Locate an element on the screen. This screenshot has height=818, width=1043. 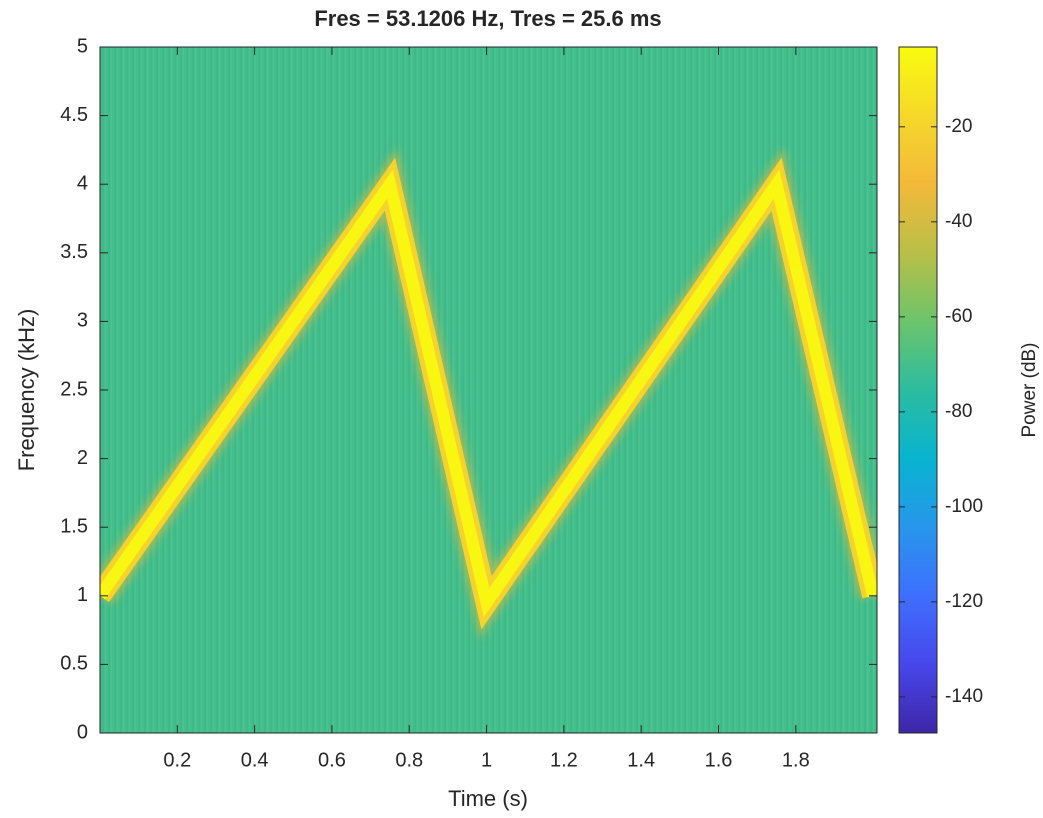
x-tick-label: 0.6 is located at coordinates (332, 760).